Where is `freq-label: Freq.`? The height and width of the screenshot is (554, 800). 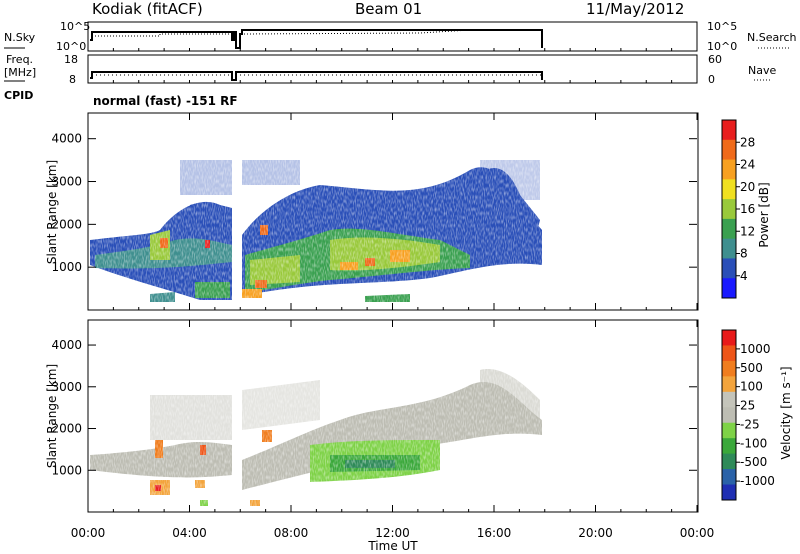
freq-label: Freq. is located at coordinates (19, 59).